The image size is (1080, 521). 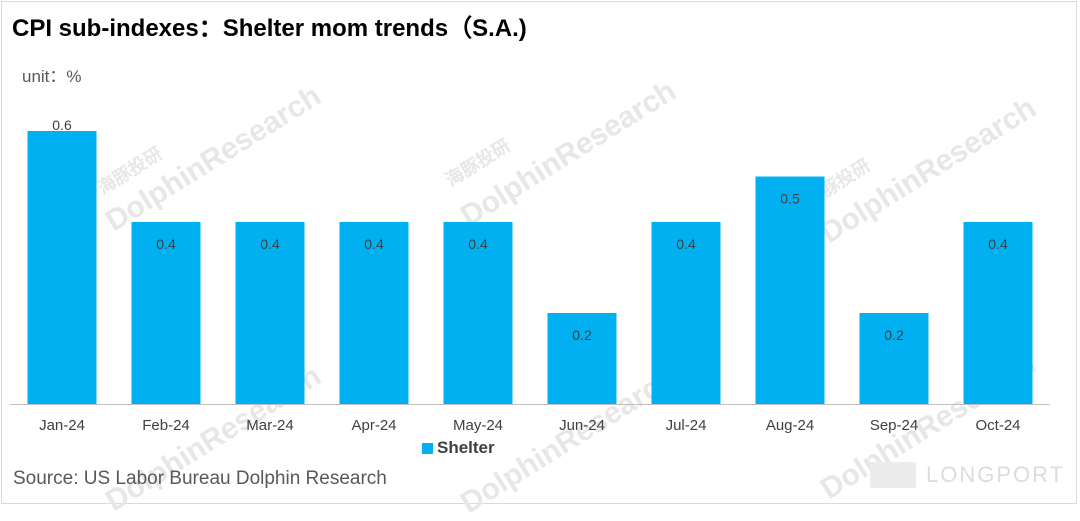 I want to click on x-tick-label: Sep-24, so click(x=894, y=425).